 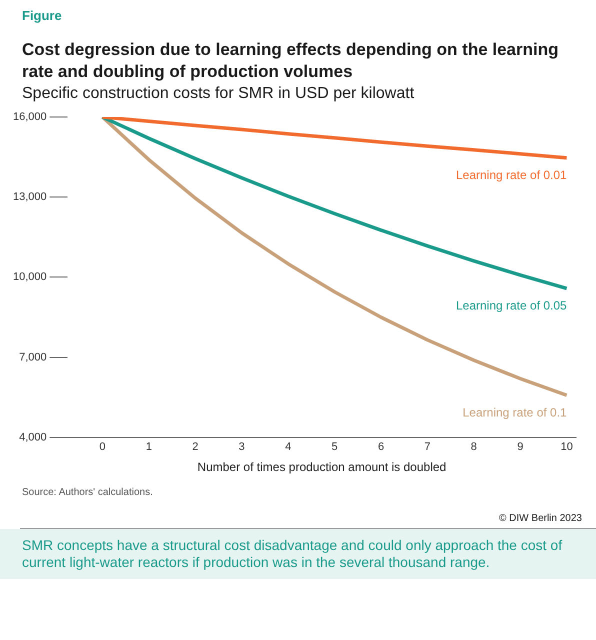 What do you see at coordinates (87, 493) in the screenshot?
I see `source-note: Source: Authors' calculations.` at bounding box center [87, 493].